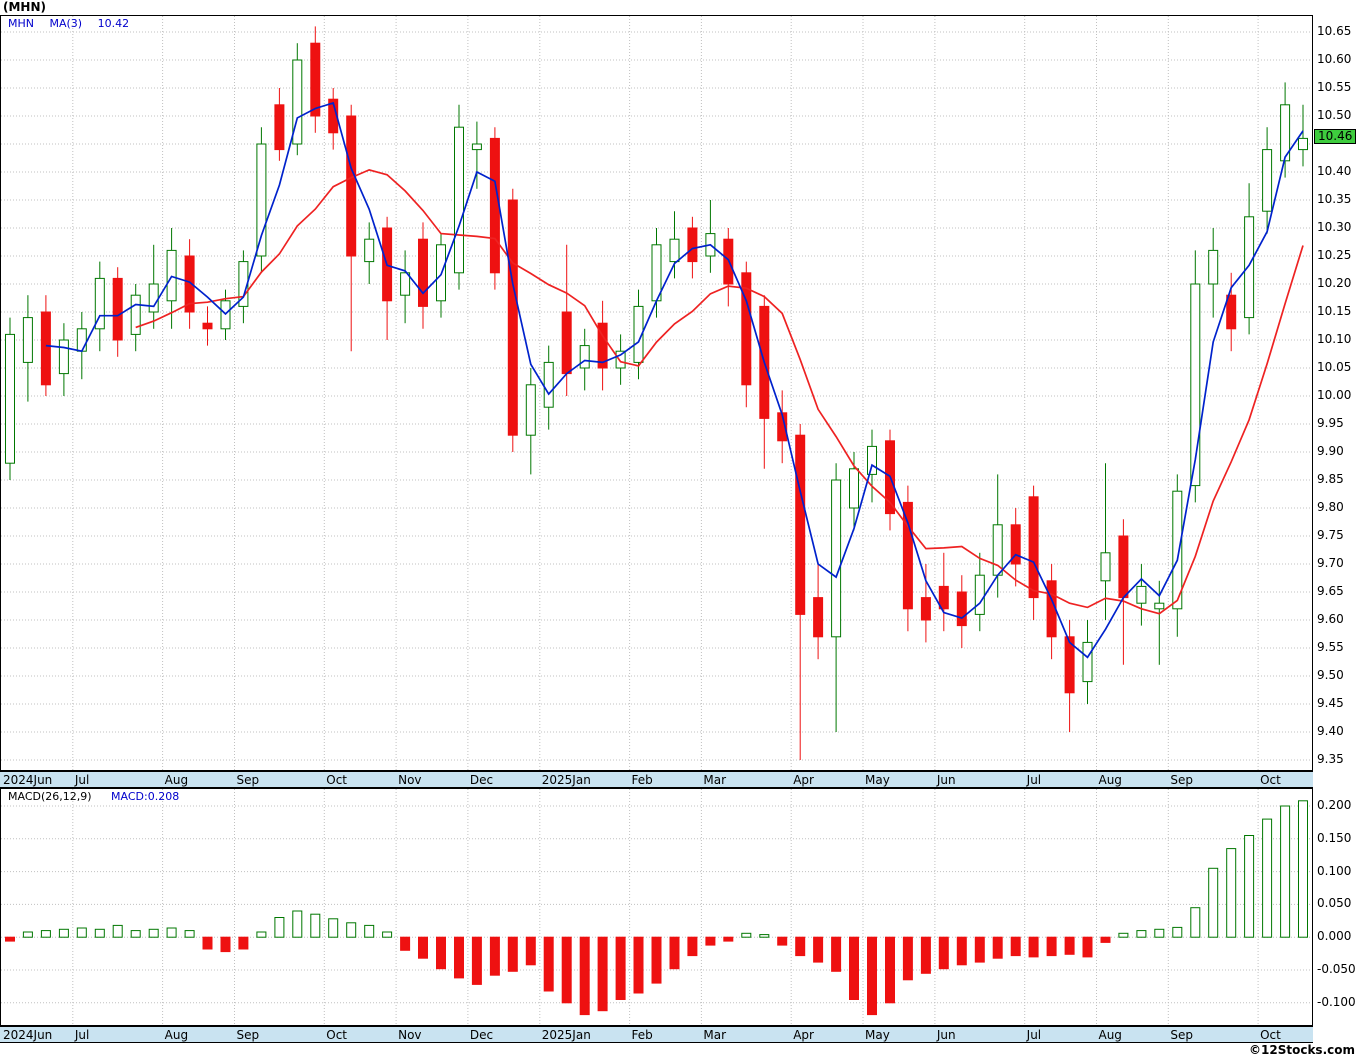  I want to click on legend-ma-value: 10.42, so click(113, 23).